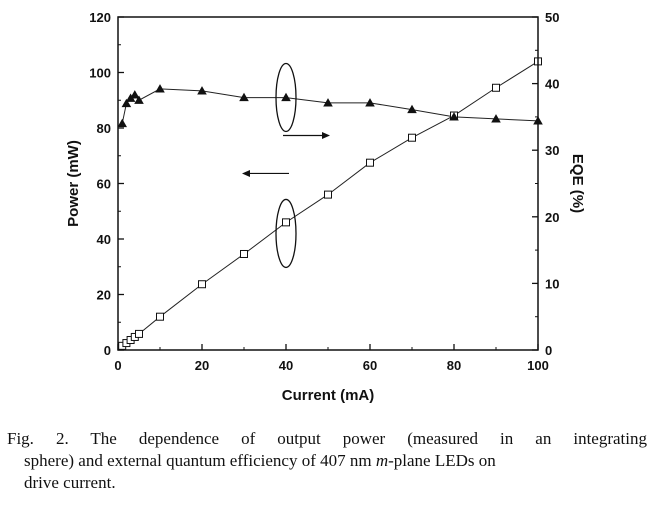  Describe the element at coordinates (382, 460) in the screenshot. I see `caption-italic-m: m` at that location.